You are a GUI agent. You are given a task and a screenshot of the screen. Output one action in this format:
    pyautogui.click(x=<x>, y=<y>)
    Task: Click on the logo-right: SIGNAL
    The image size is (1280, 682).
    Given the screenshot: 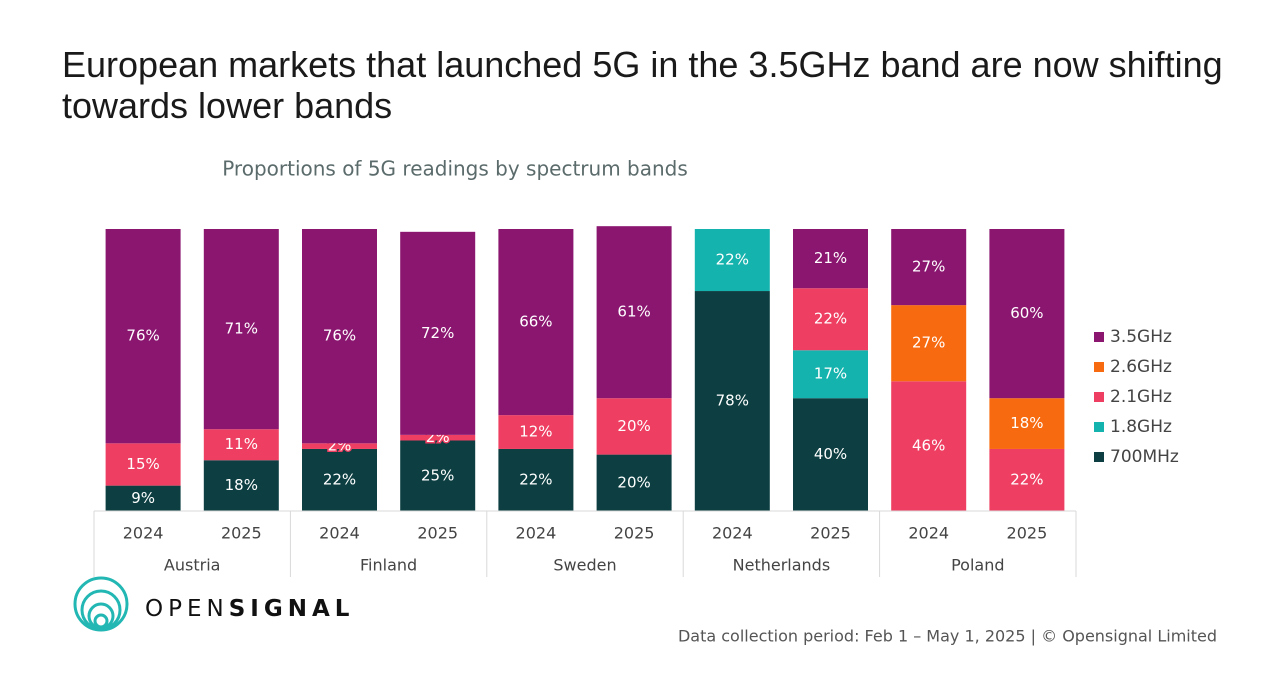 What is the action you would take?
    pyautogui.click(x=292, y=609)
    